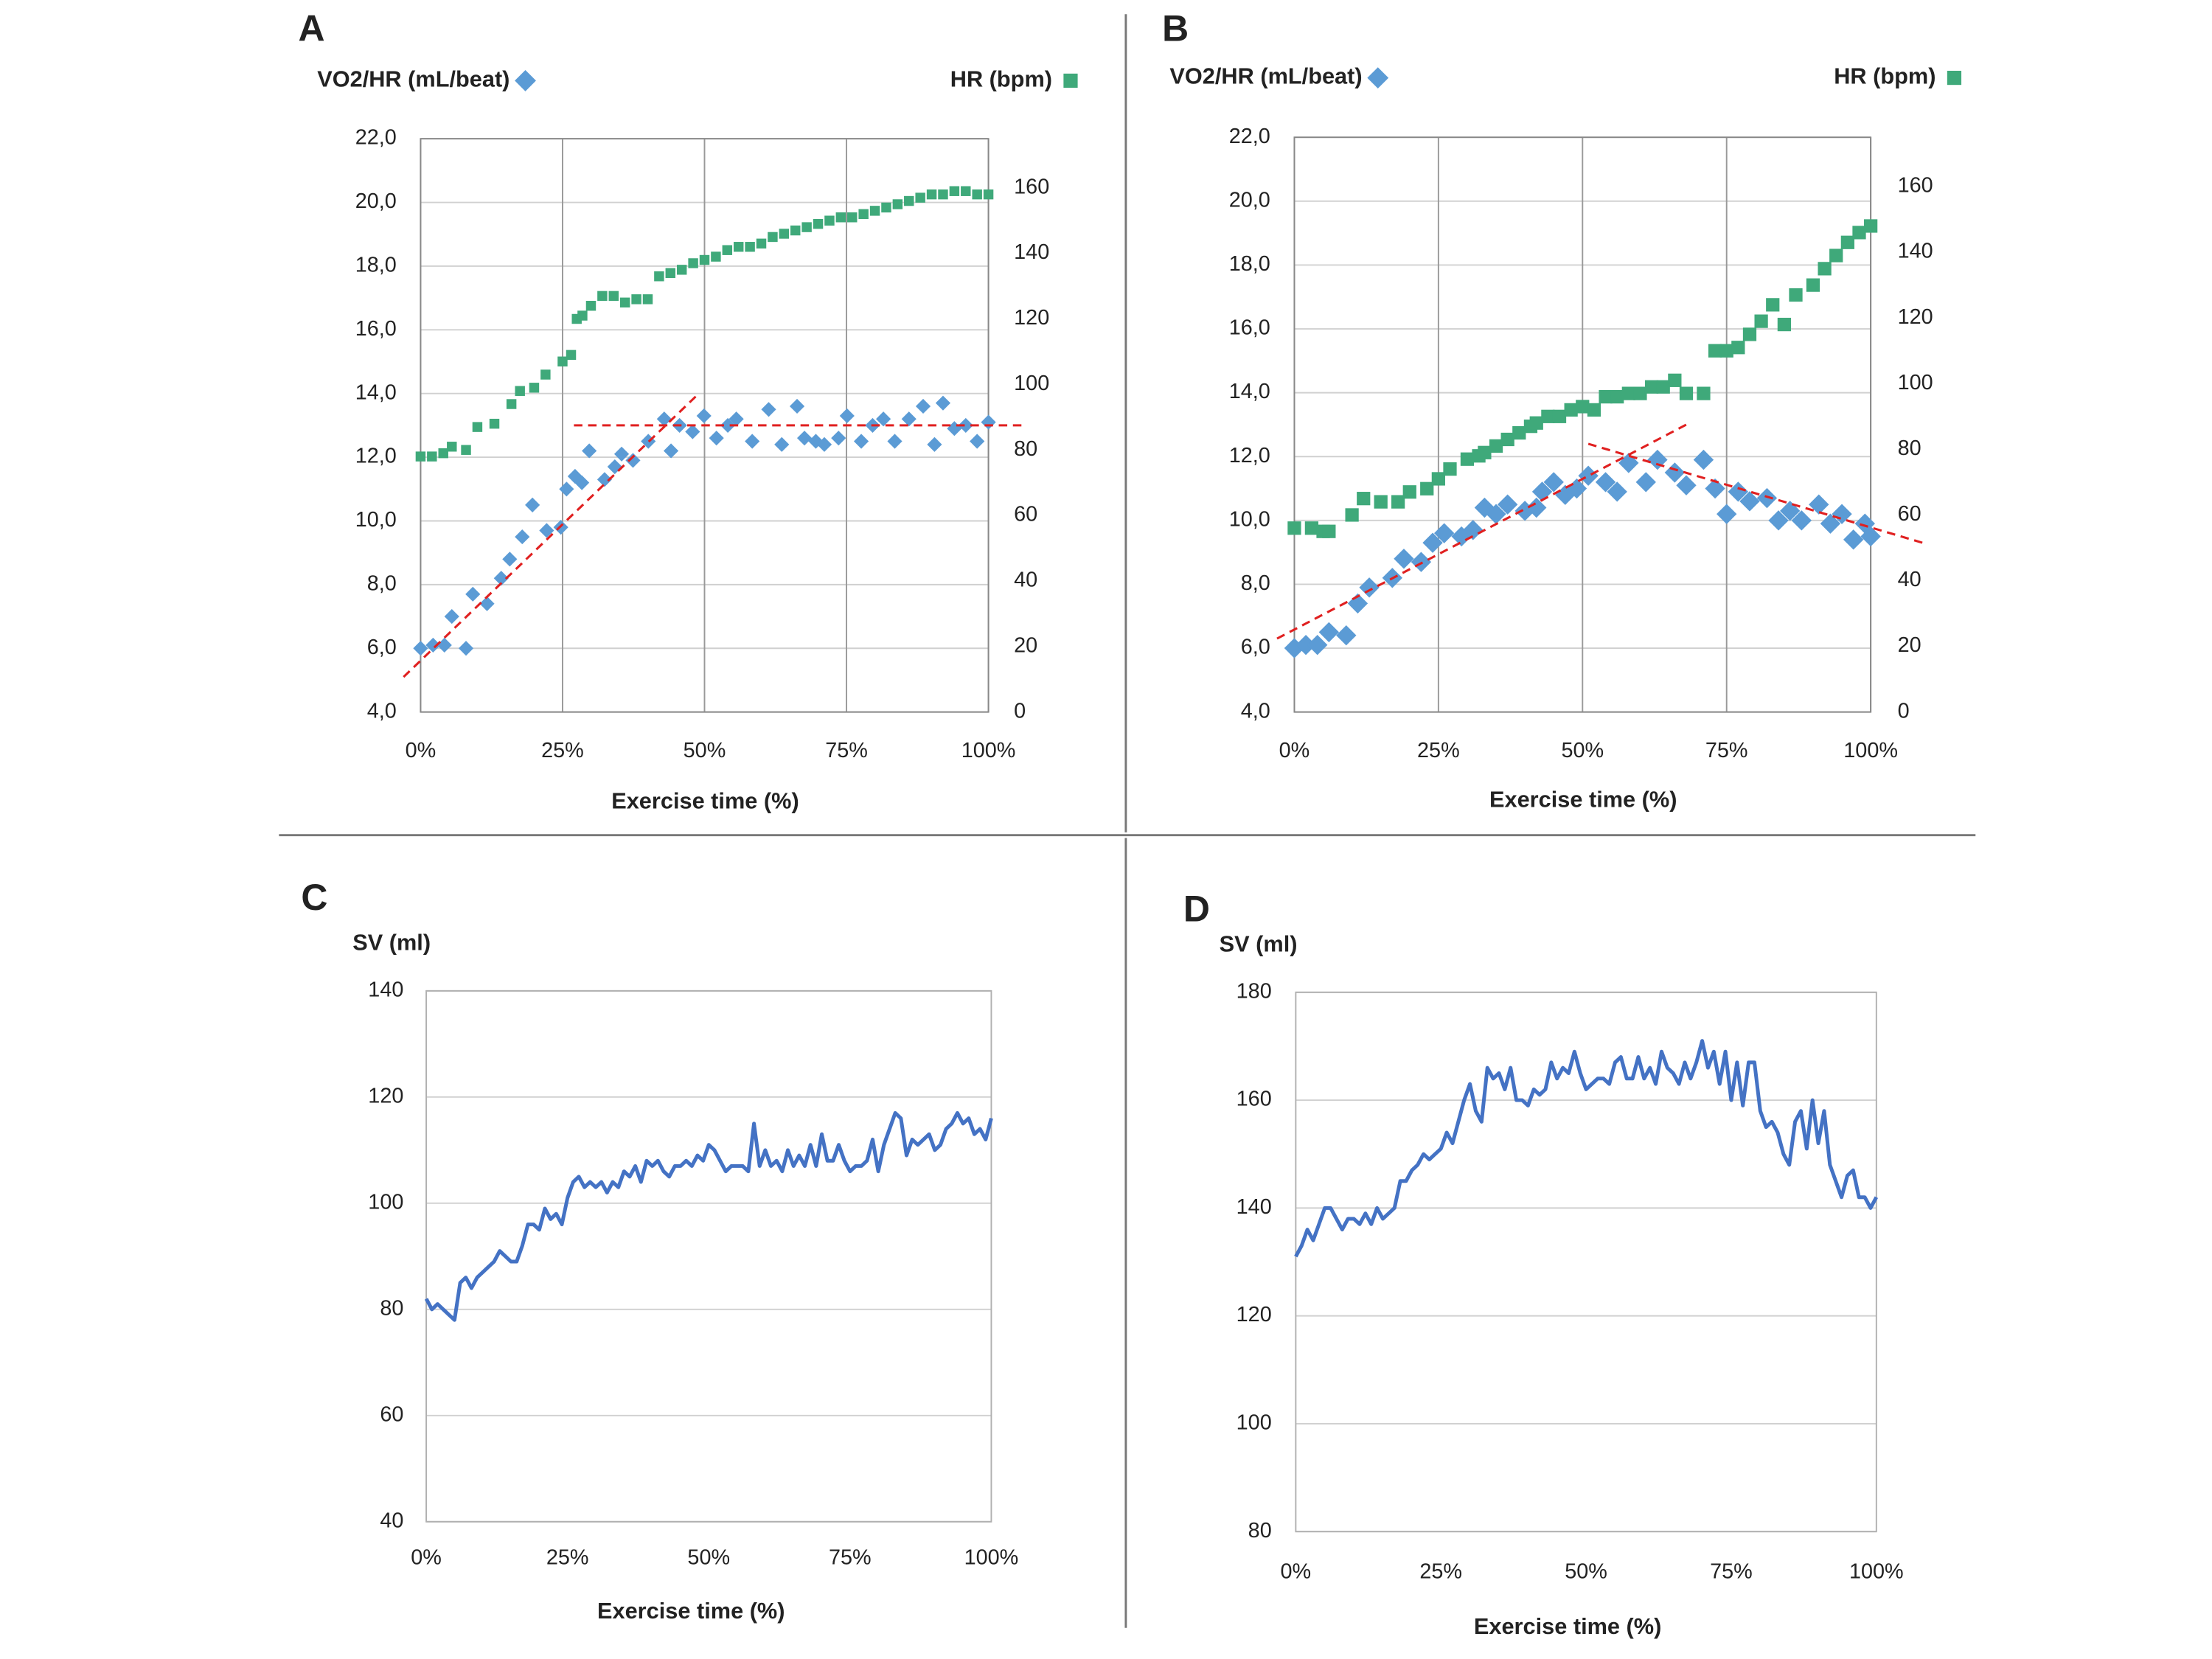 The height and width of the screenshot is (1659, 2212). Describe the element at coordinates (1954, 78) in the screenshot. I see `legend-marker` at that location.